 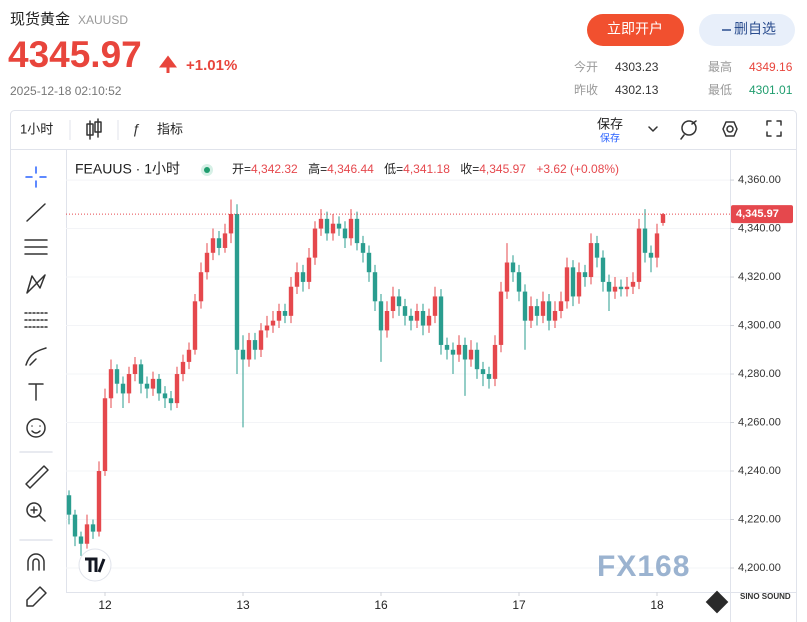 I want to click on watchlist-button, so click(x=747, y=30).